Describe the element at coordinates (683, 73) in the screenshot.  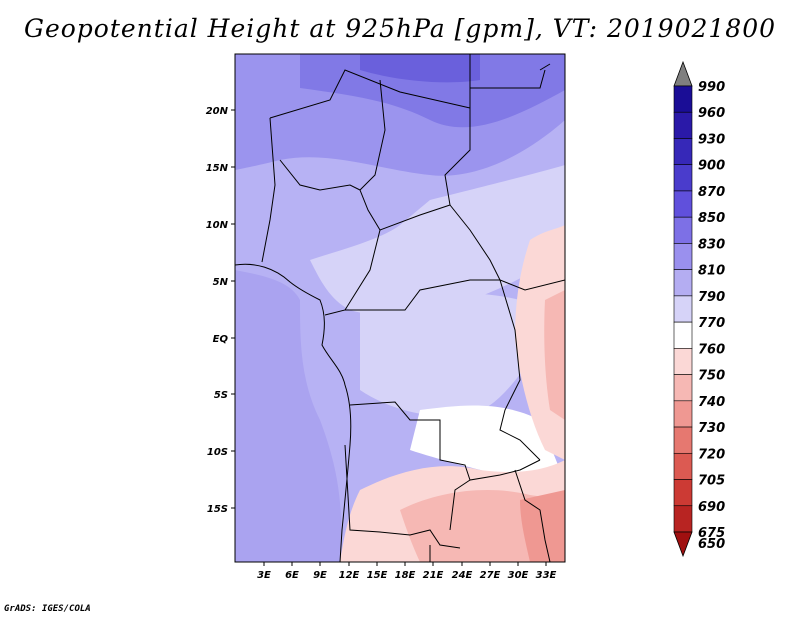
I see `colorbar-top-arrow` at that location.